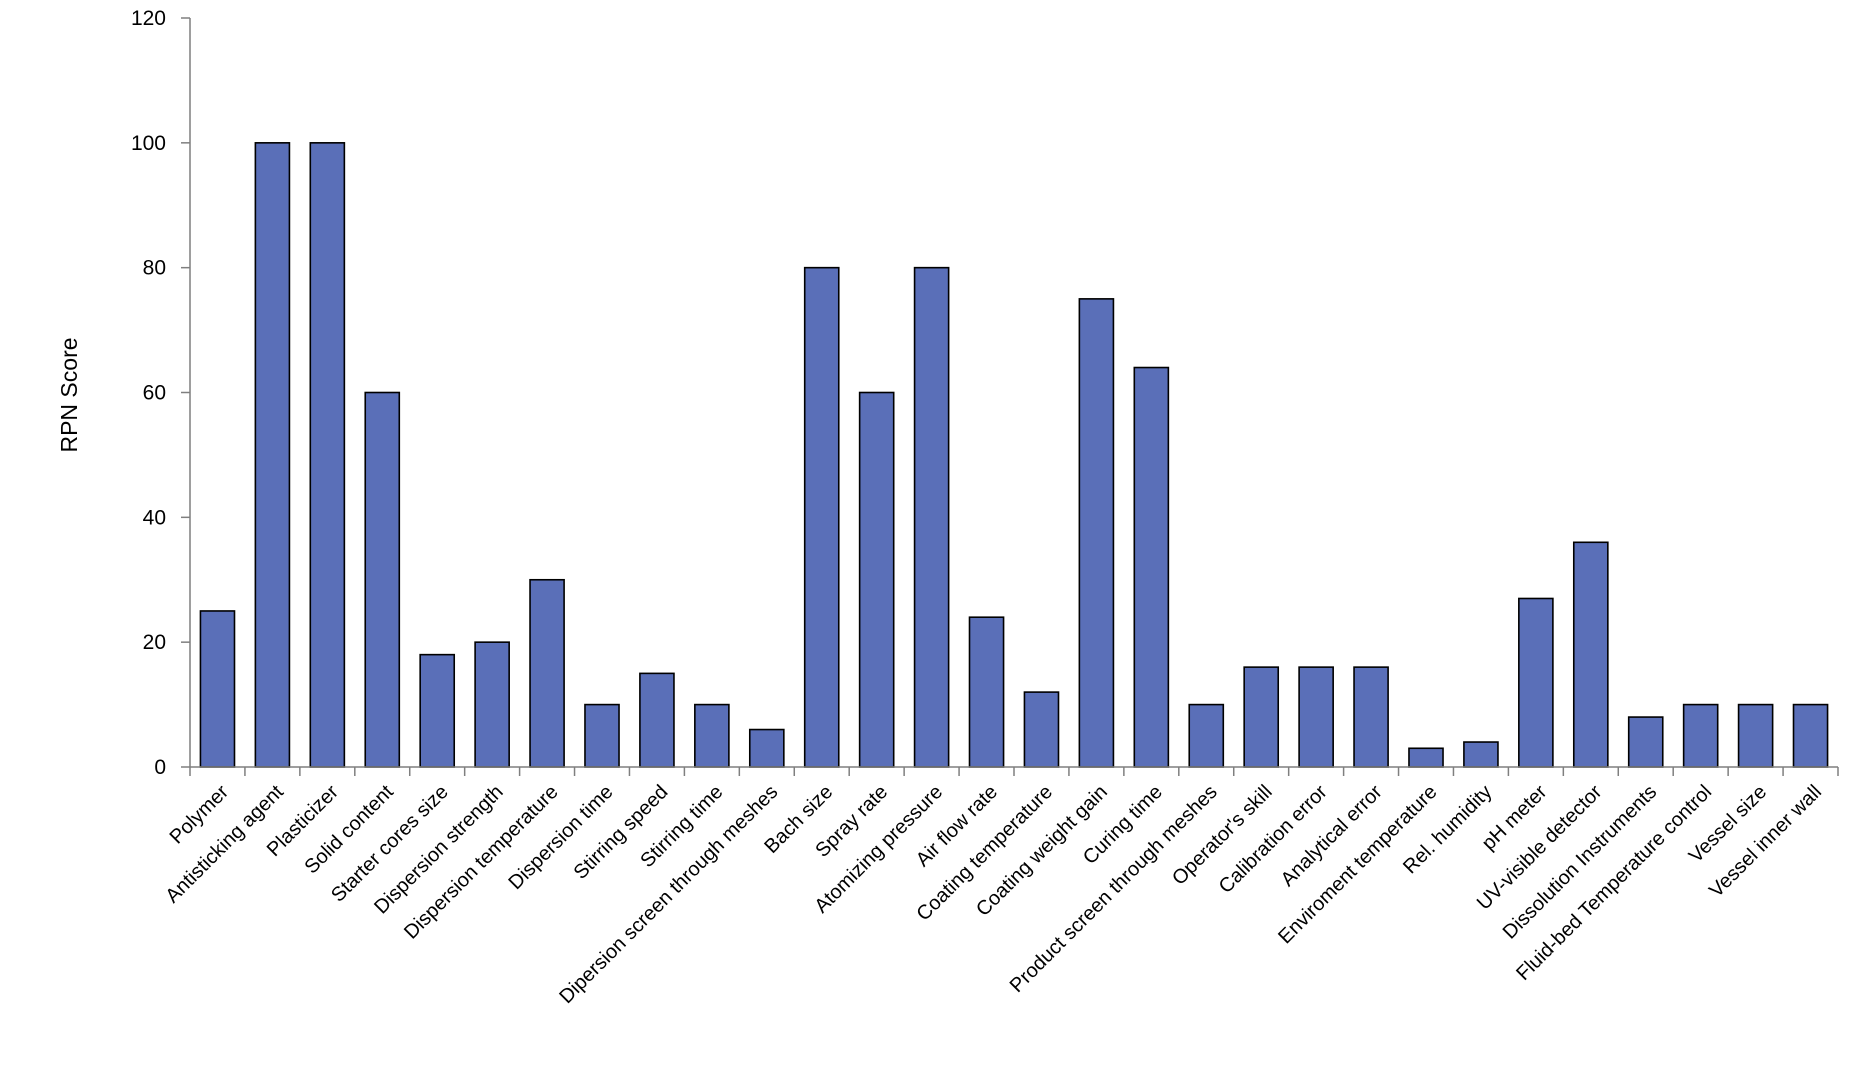 Image resolution: width=1859 pixels, height=1085 pixels. What do you see at coordinates (148, 18) in the screenshot?
I see `y-tick-label: 120` at bounding box center [148, 18].